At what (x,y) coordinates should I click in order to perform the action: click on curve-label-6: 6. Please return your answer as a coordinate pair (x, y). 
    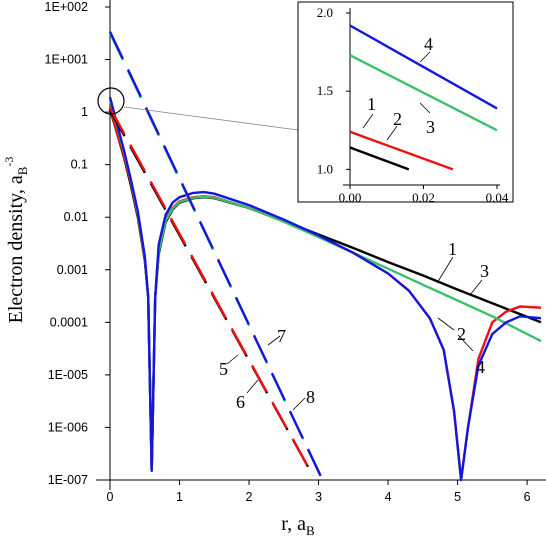
    Looking at the image, I should click on (240, 402).